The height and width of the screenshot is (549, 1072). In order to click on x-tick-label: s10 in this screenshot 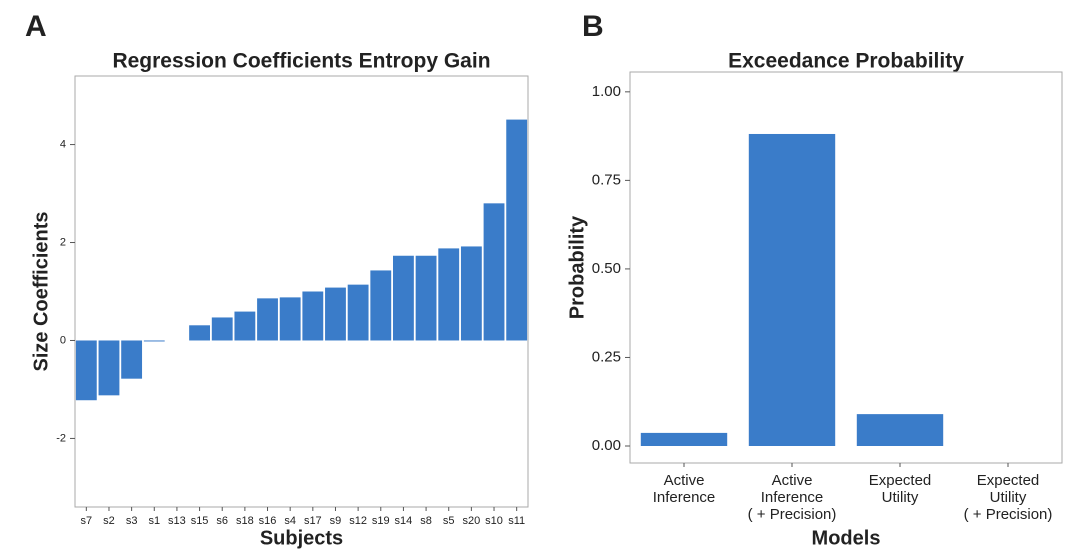, I will do `click(494, 521)`.